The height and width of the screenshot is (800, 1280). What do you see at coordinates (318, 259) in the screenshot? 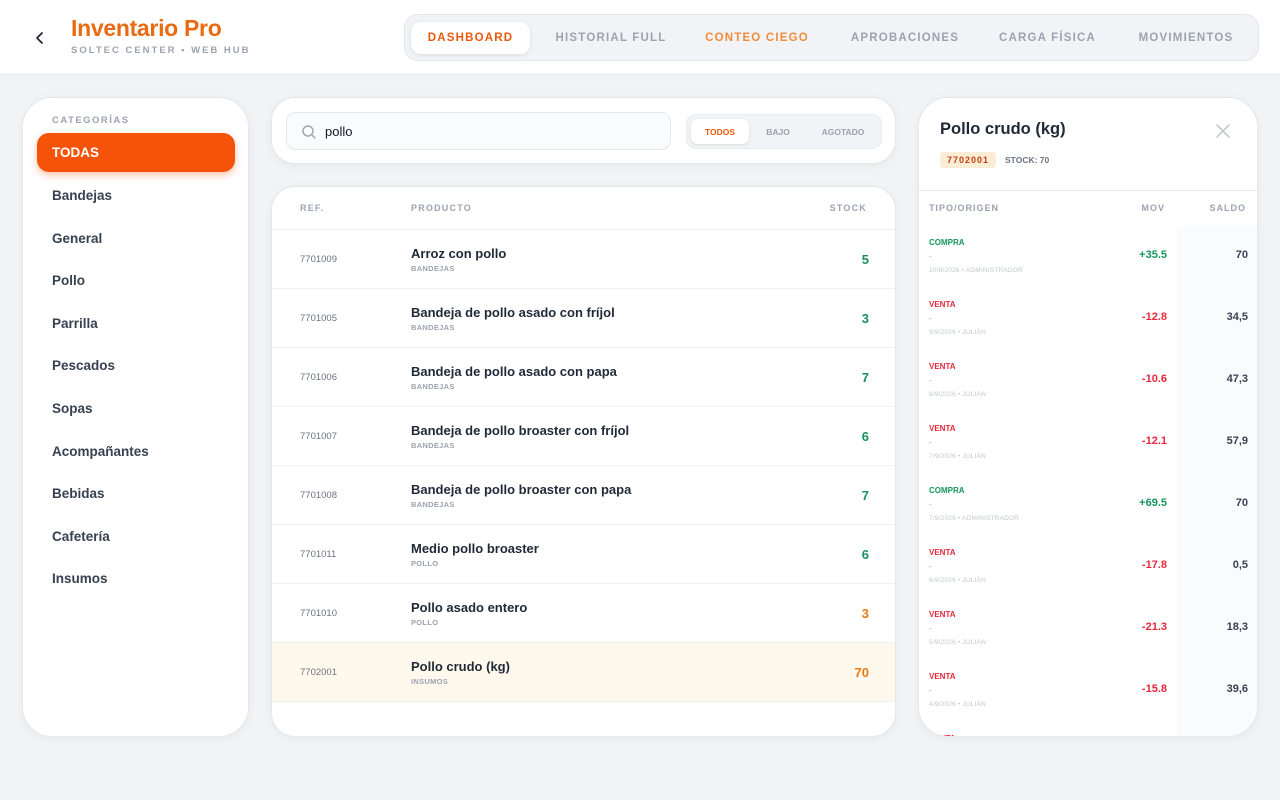
I see `row-ref: 7701009` at bounding box center [318, 259].